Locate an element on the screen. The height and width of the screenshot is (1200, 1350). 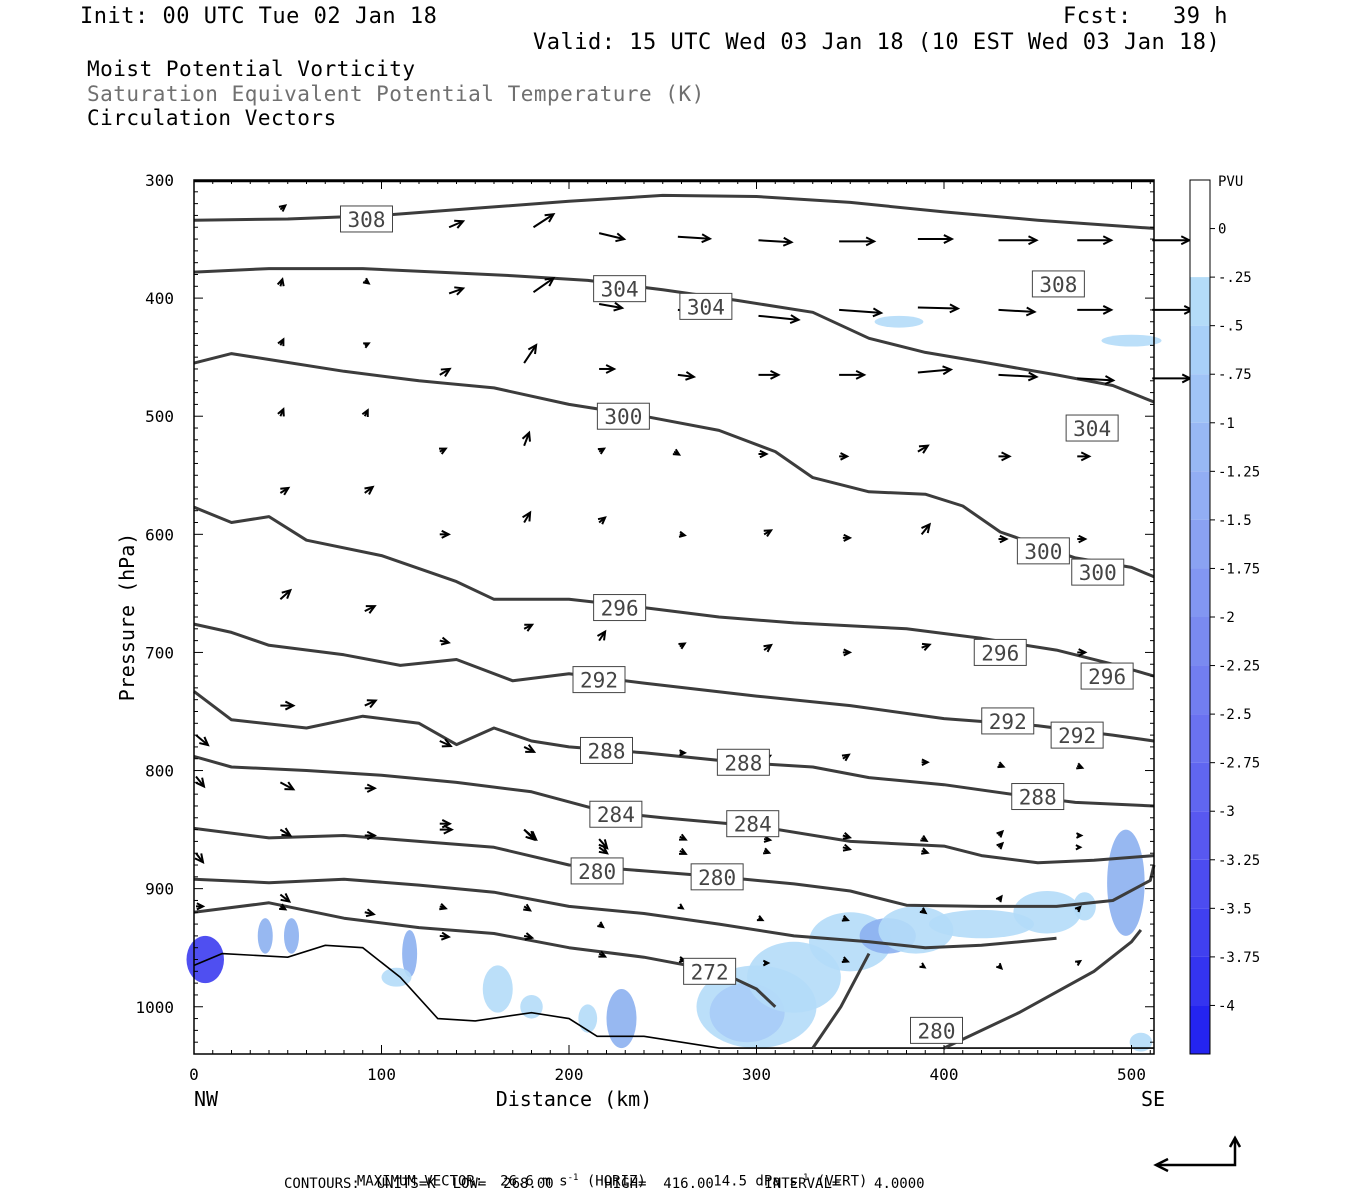
contour-276-closed is located at coordinates (977, 989).